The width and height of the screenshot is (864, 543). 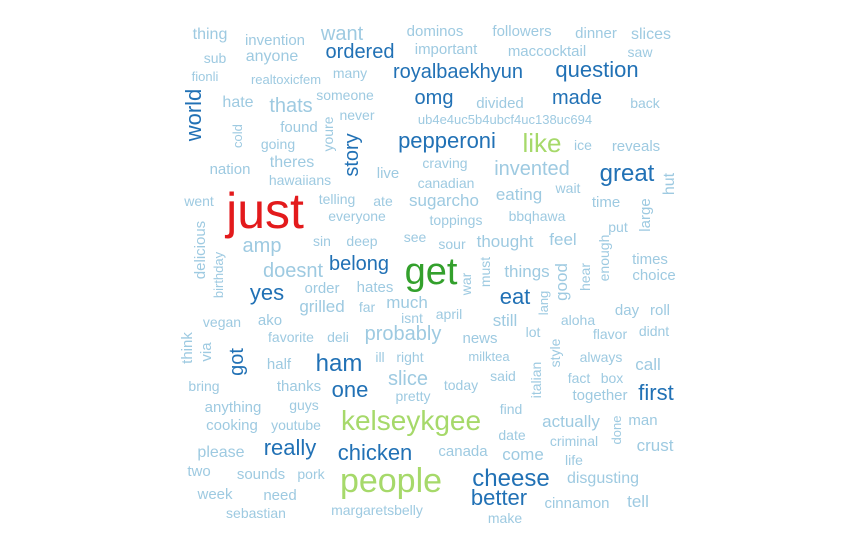 I want to click on word-important: important, so click(x=446, y=49).